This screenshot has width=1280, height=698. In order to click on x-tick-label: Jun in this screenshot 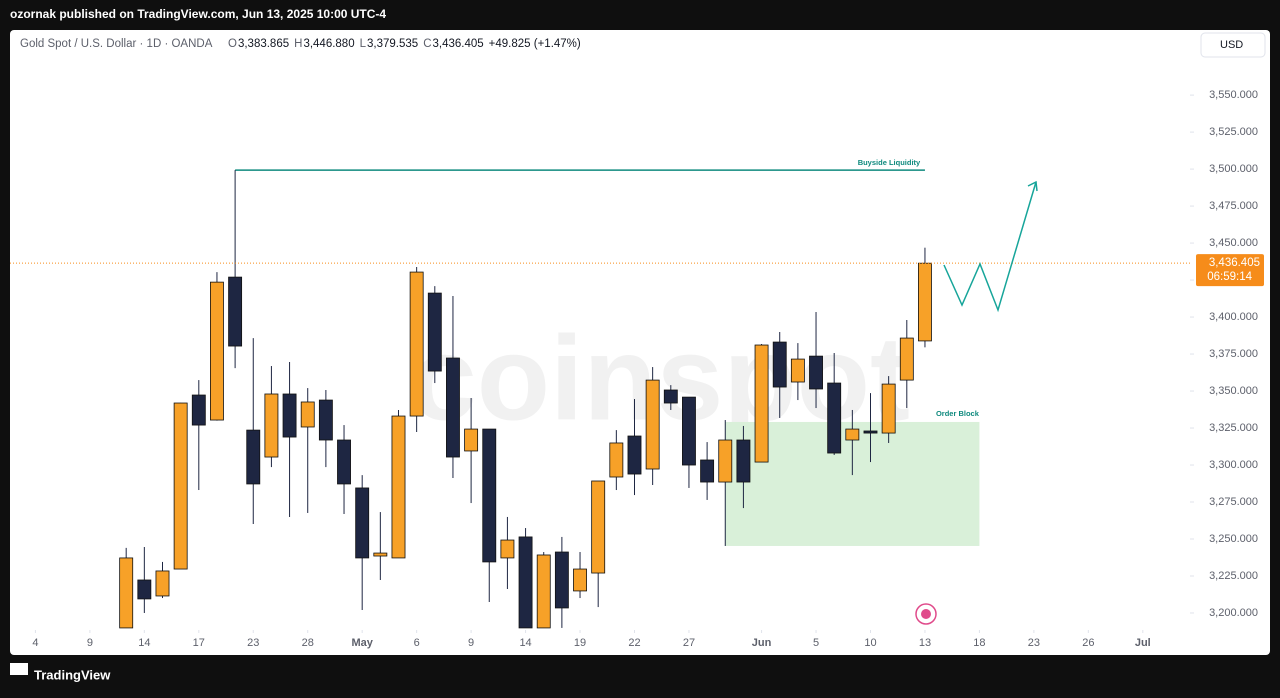, I will do `click(762, 643)`.